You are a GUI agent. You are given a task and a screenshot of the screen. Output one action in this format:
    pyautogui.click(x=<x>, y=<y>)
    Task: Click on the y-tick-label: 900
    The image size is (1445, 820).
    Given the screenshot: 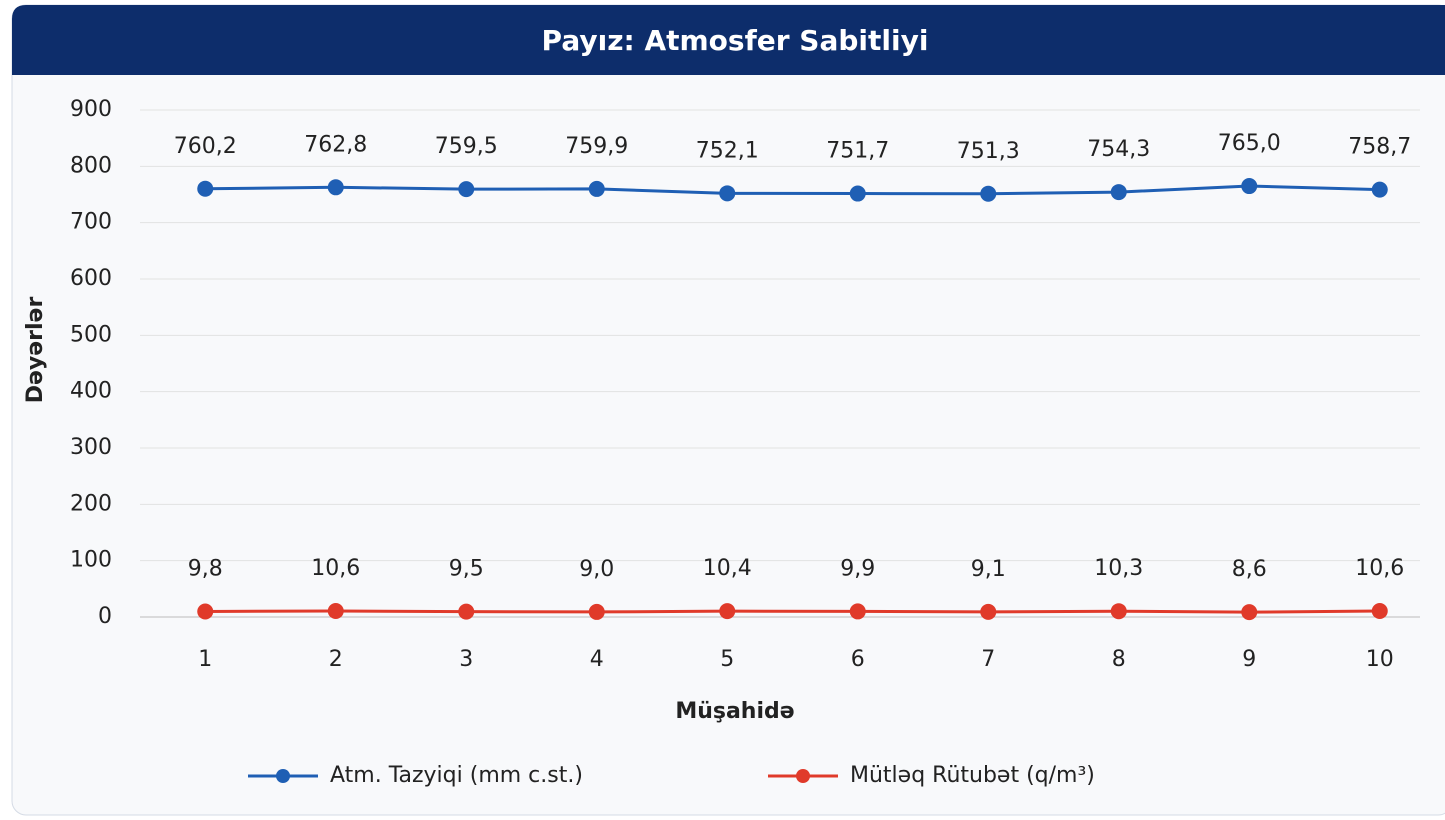 What is the action you would take?
    pyautogui.click(x=91, y=109)
    